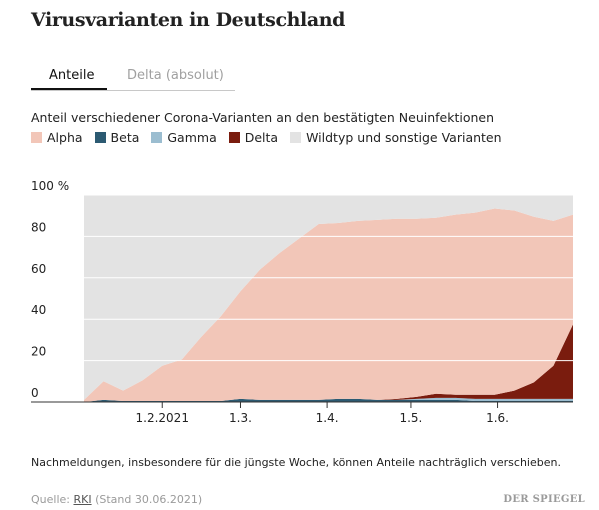 This screenshot has width=599, height=510. I want to click on legend-label-wildtyp: Wildtyp und sonstige Varianten, so click(404, 137).